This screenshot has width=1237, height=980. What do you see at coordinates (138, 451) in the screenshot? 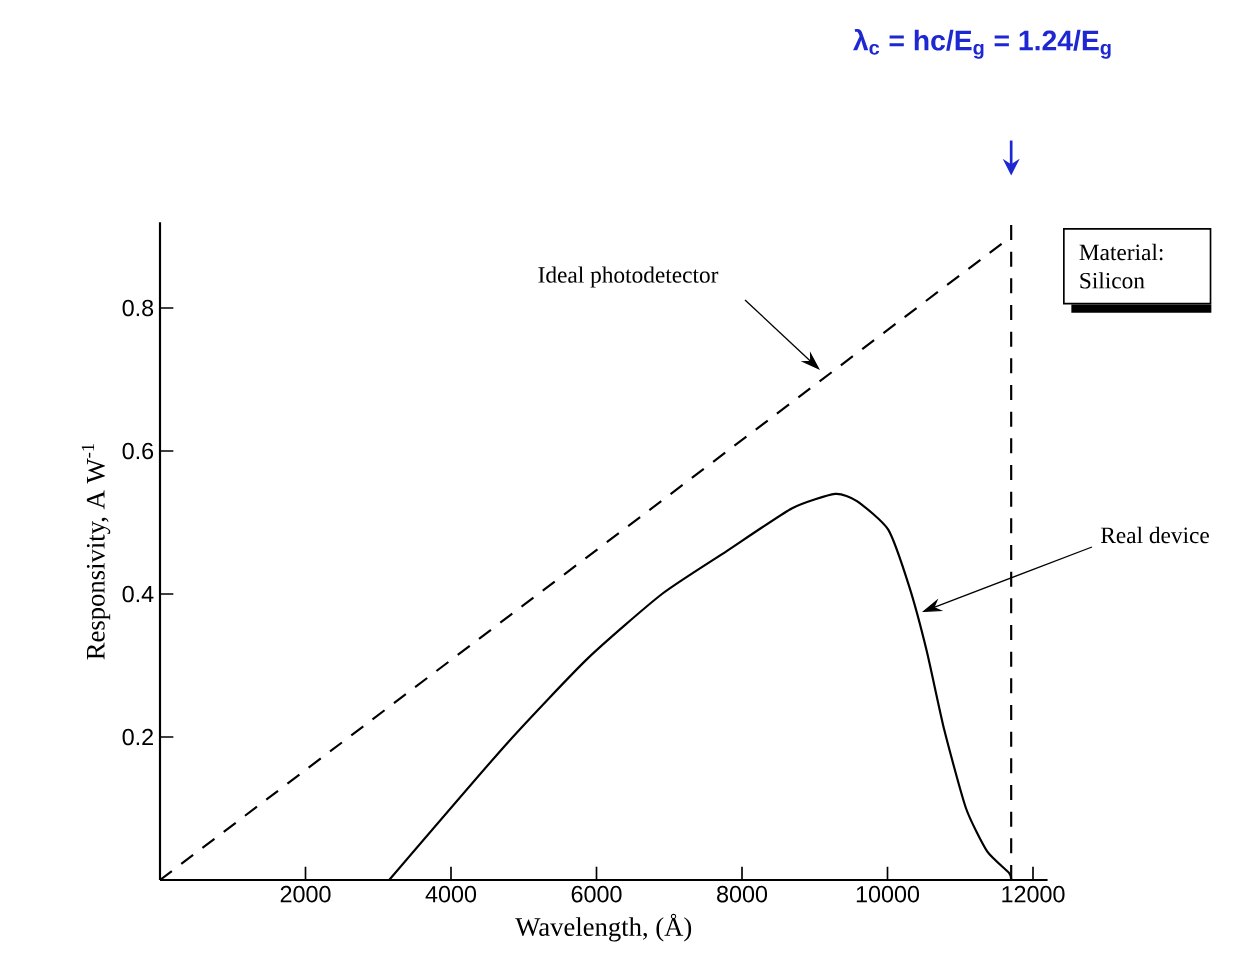
I see `y-tick-label: 0.6` at bounding box center [138, 451].